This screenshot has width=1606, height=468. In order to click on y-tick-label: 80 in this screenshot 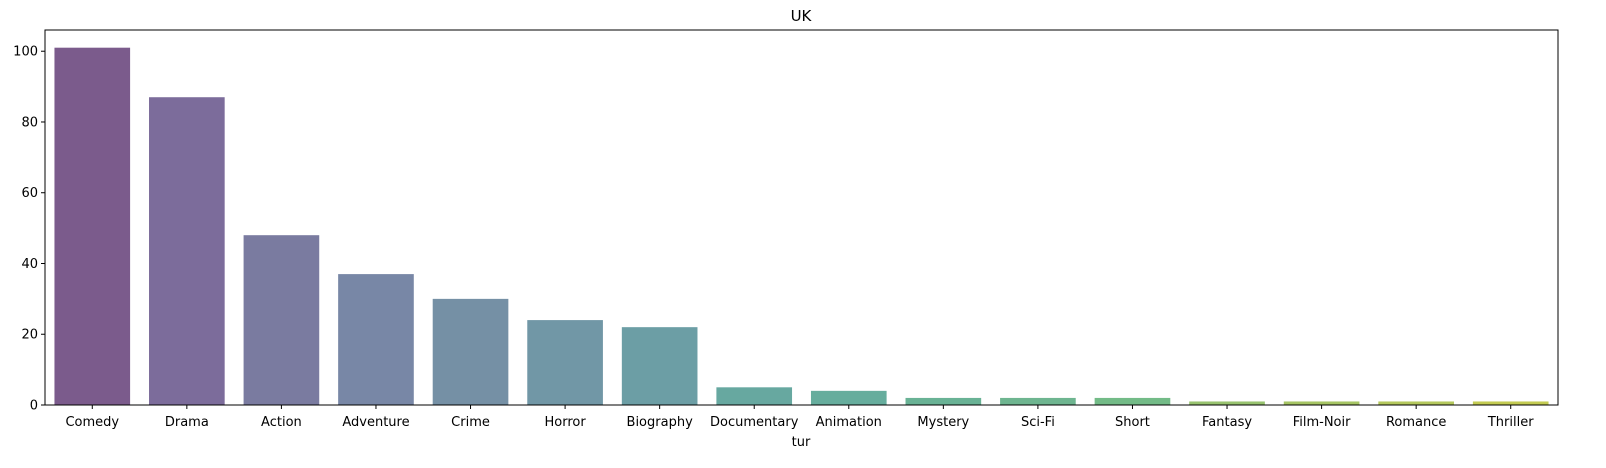, I will do `click(29, 122)`.